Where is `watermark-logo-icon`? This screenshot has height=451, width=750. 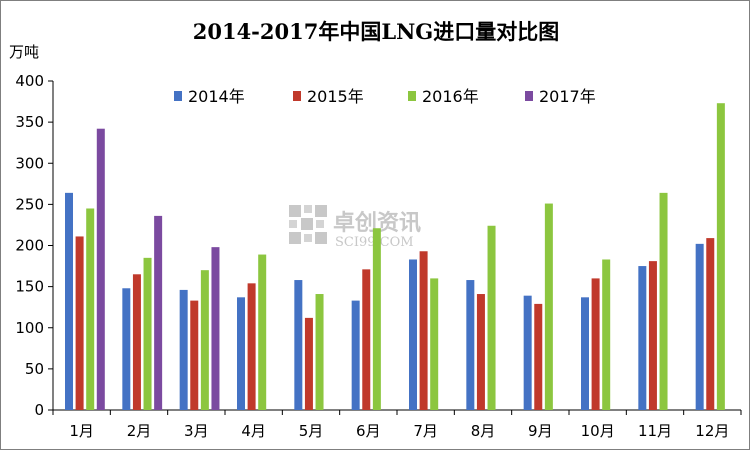 watermark-logo-icon is located at coordinates (308, 224).